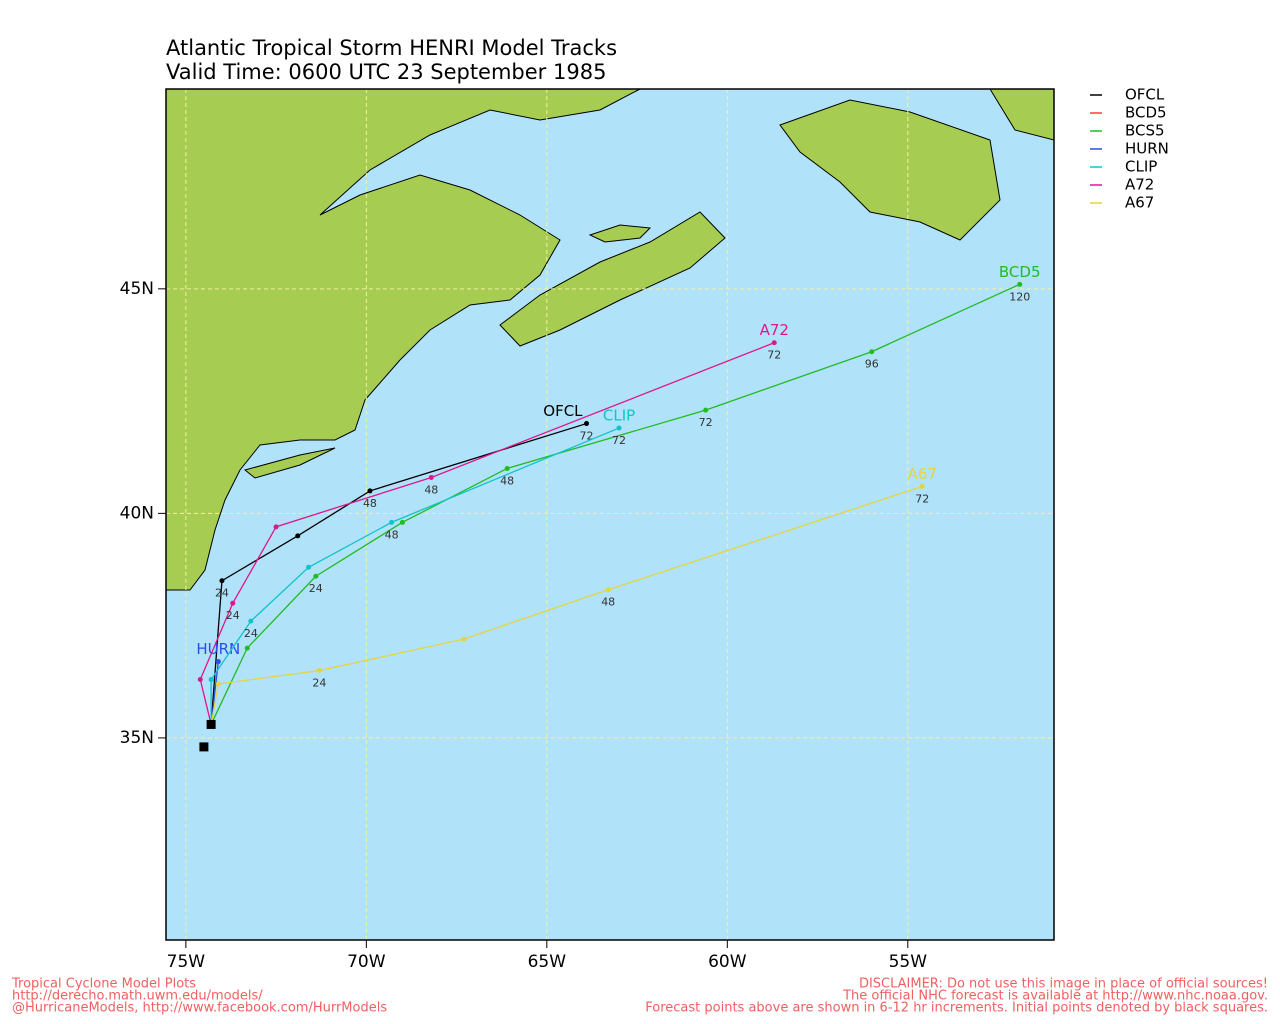  Describe the element at coordinates (563, 411) in the screenshot. I see `track-name-label: OFCL` at that location.